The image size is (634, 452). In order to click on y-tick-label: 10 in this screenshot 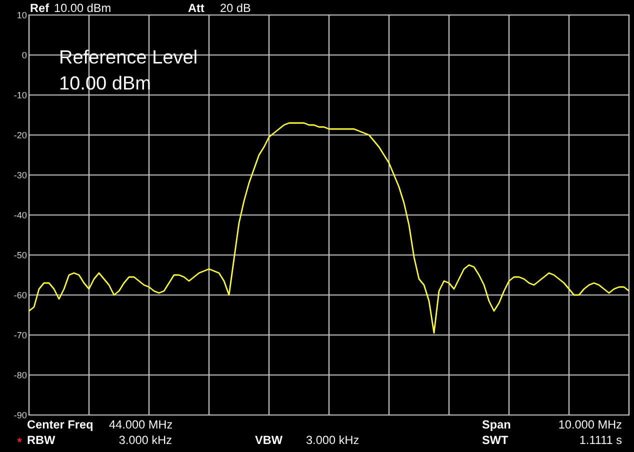, I will do `click(22, 15)`.